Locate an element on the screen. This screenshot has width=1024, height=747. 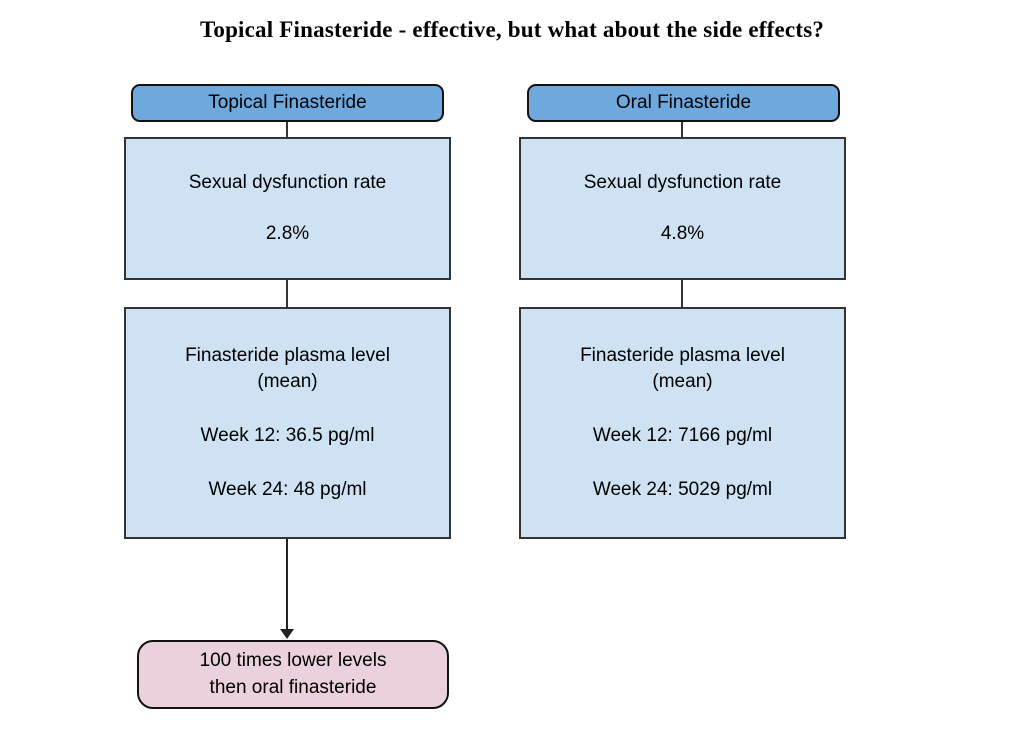
connector-oral-box1-to-box2 is located at coordinates (682, 293).